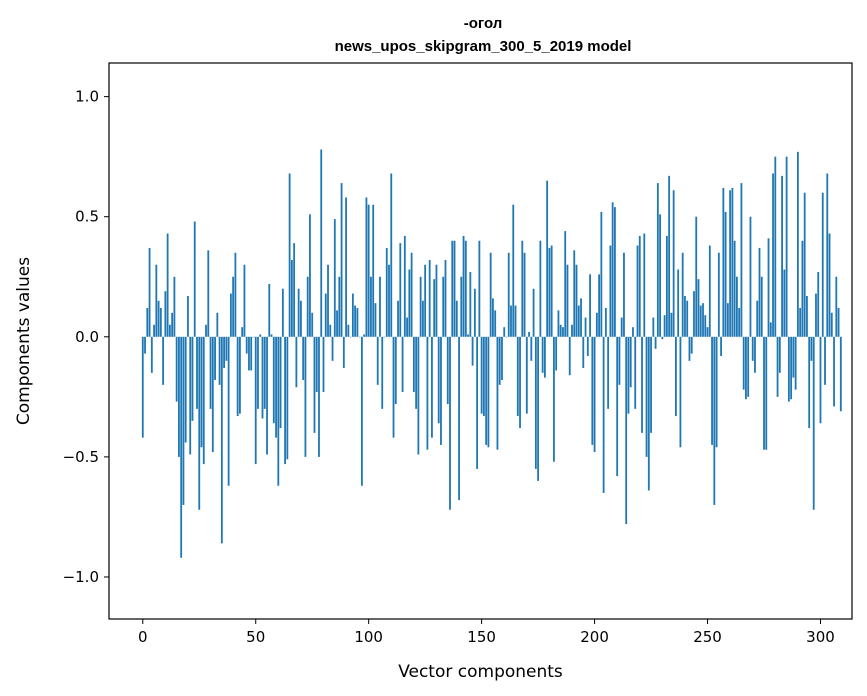 This screenshot has width=867, height=696. Describe the element at coordinates (820, 637) in the screenshot. I see `x-tick-label: 300` at that location.